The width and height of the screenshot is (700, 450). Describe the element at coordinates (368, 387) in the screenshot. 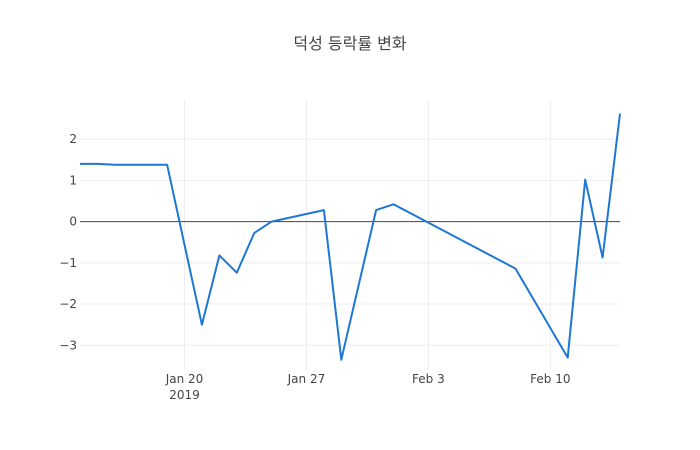

I see `x-axis-tick-labels: Jan 20 2019 Jan 27 Feb 3 Feb 10` at that location.